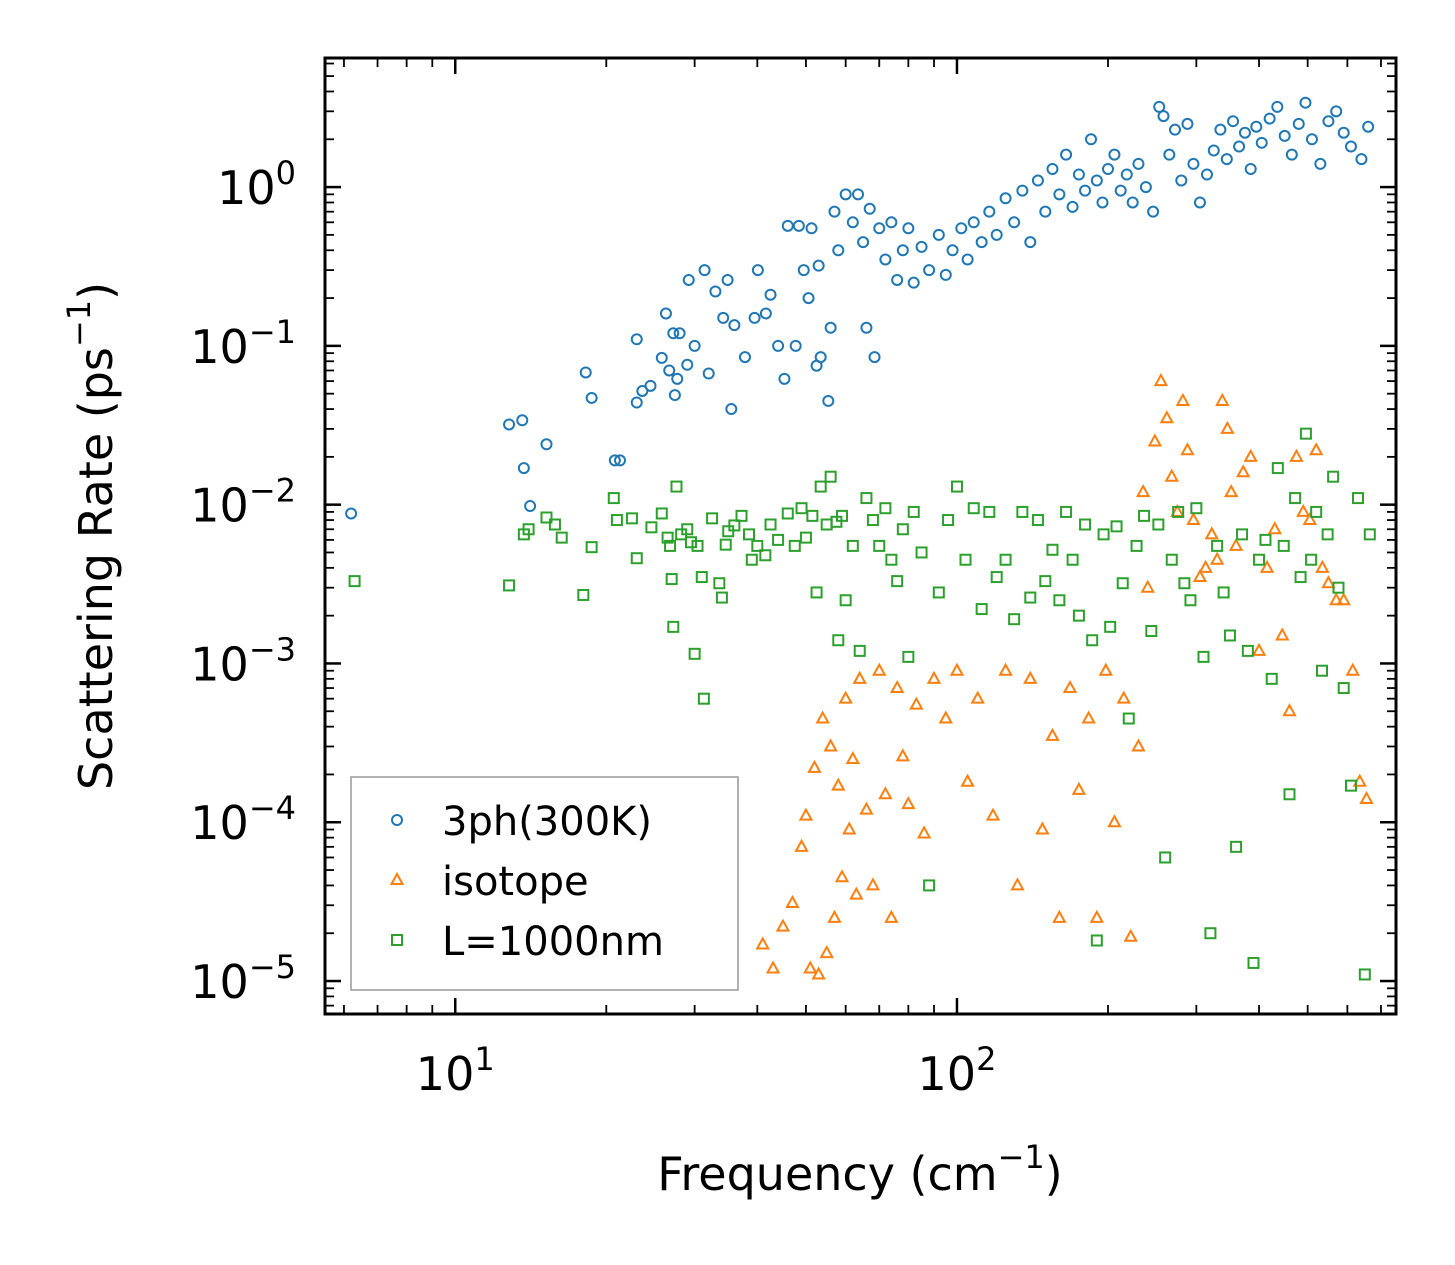 The height and width of the screenshot is (1265, 1455). I want to click on legend-label-boundary: L=1000nm, so click(553, 942).